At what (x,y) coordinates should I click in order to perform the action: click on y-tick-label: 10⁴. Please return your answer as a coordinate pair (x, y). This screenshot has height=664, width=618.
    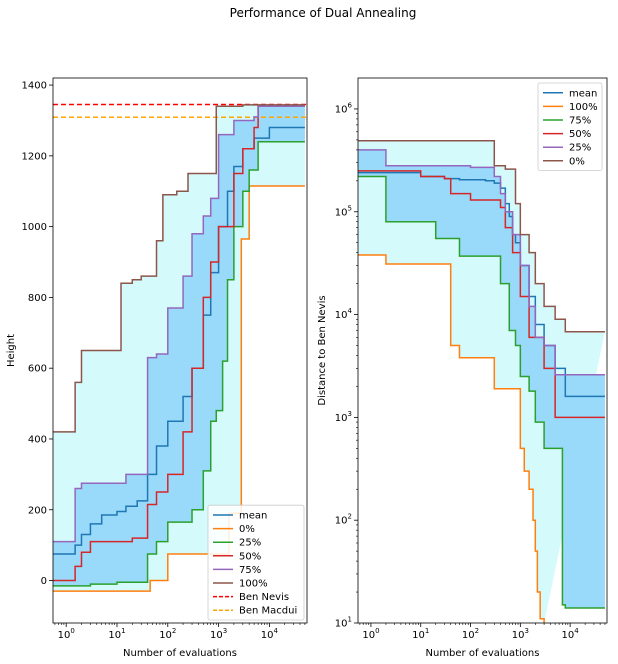
    Looking at the image, I should click on (344, 314).